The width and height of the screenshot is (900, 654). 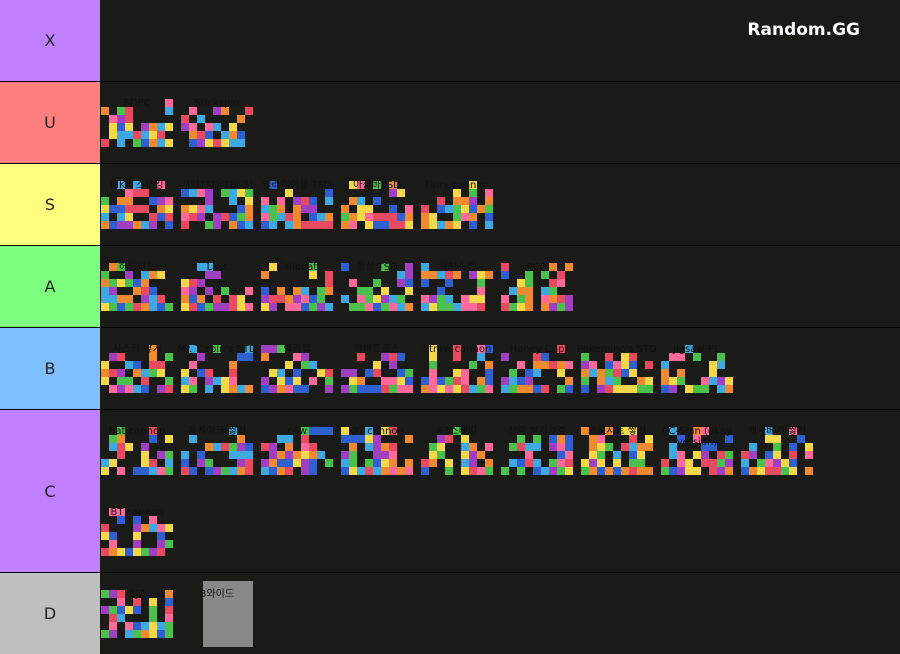 I want to click on tier-item: 사스카 쌓기, so click(x=137, y=368).